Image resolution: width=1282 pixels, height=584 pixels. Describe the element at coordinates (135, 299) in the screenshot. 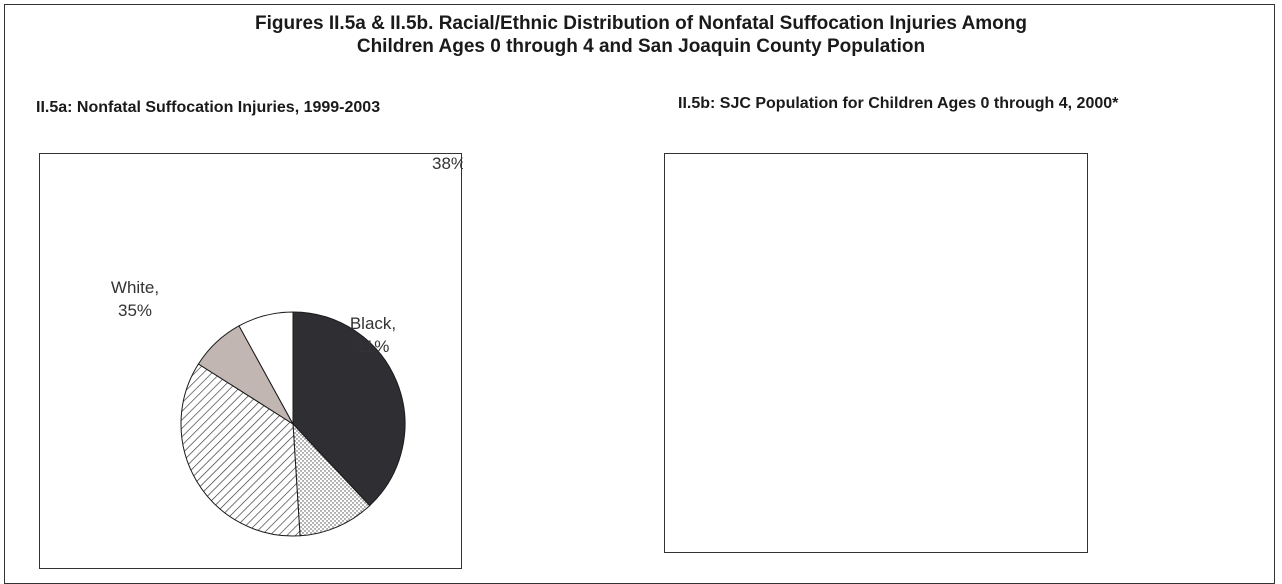

I see `slice-label-white: White, 35%` at that location.